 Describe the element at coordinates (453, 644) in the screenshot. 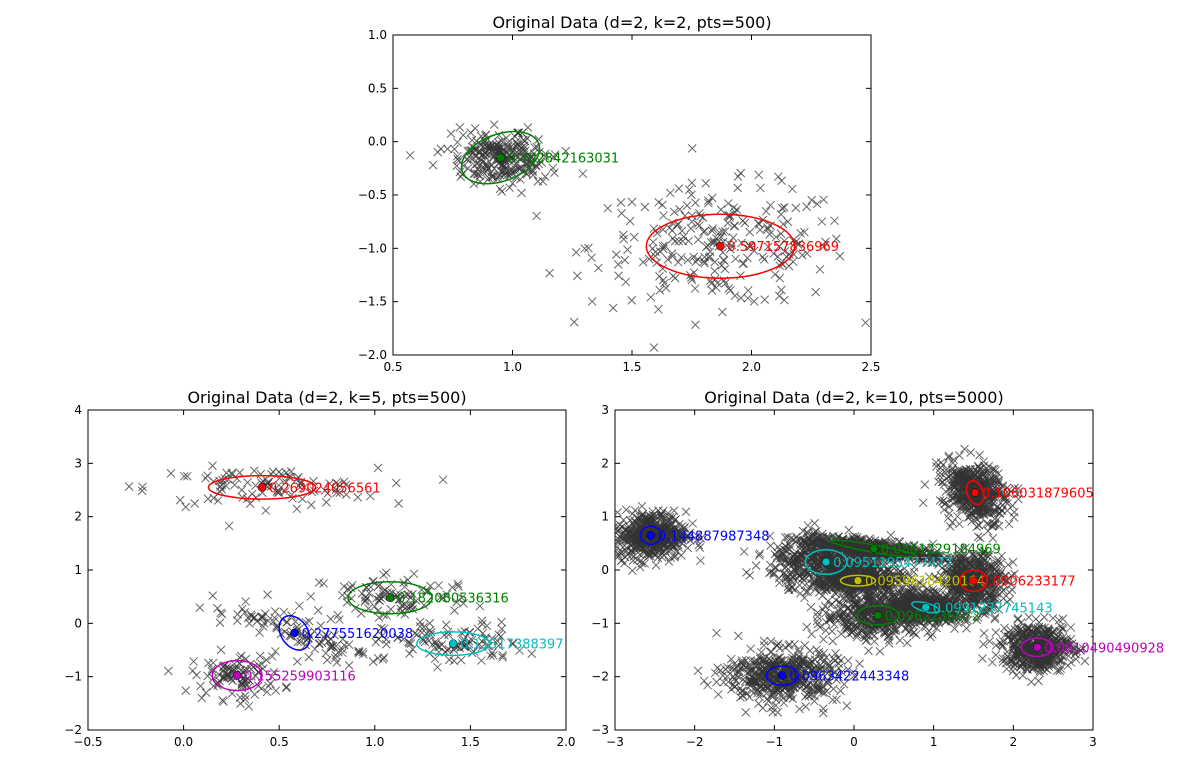

I see `cluster-ellipse` at that location.